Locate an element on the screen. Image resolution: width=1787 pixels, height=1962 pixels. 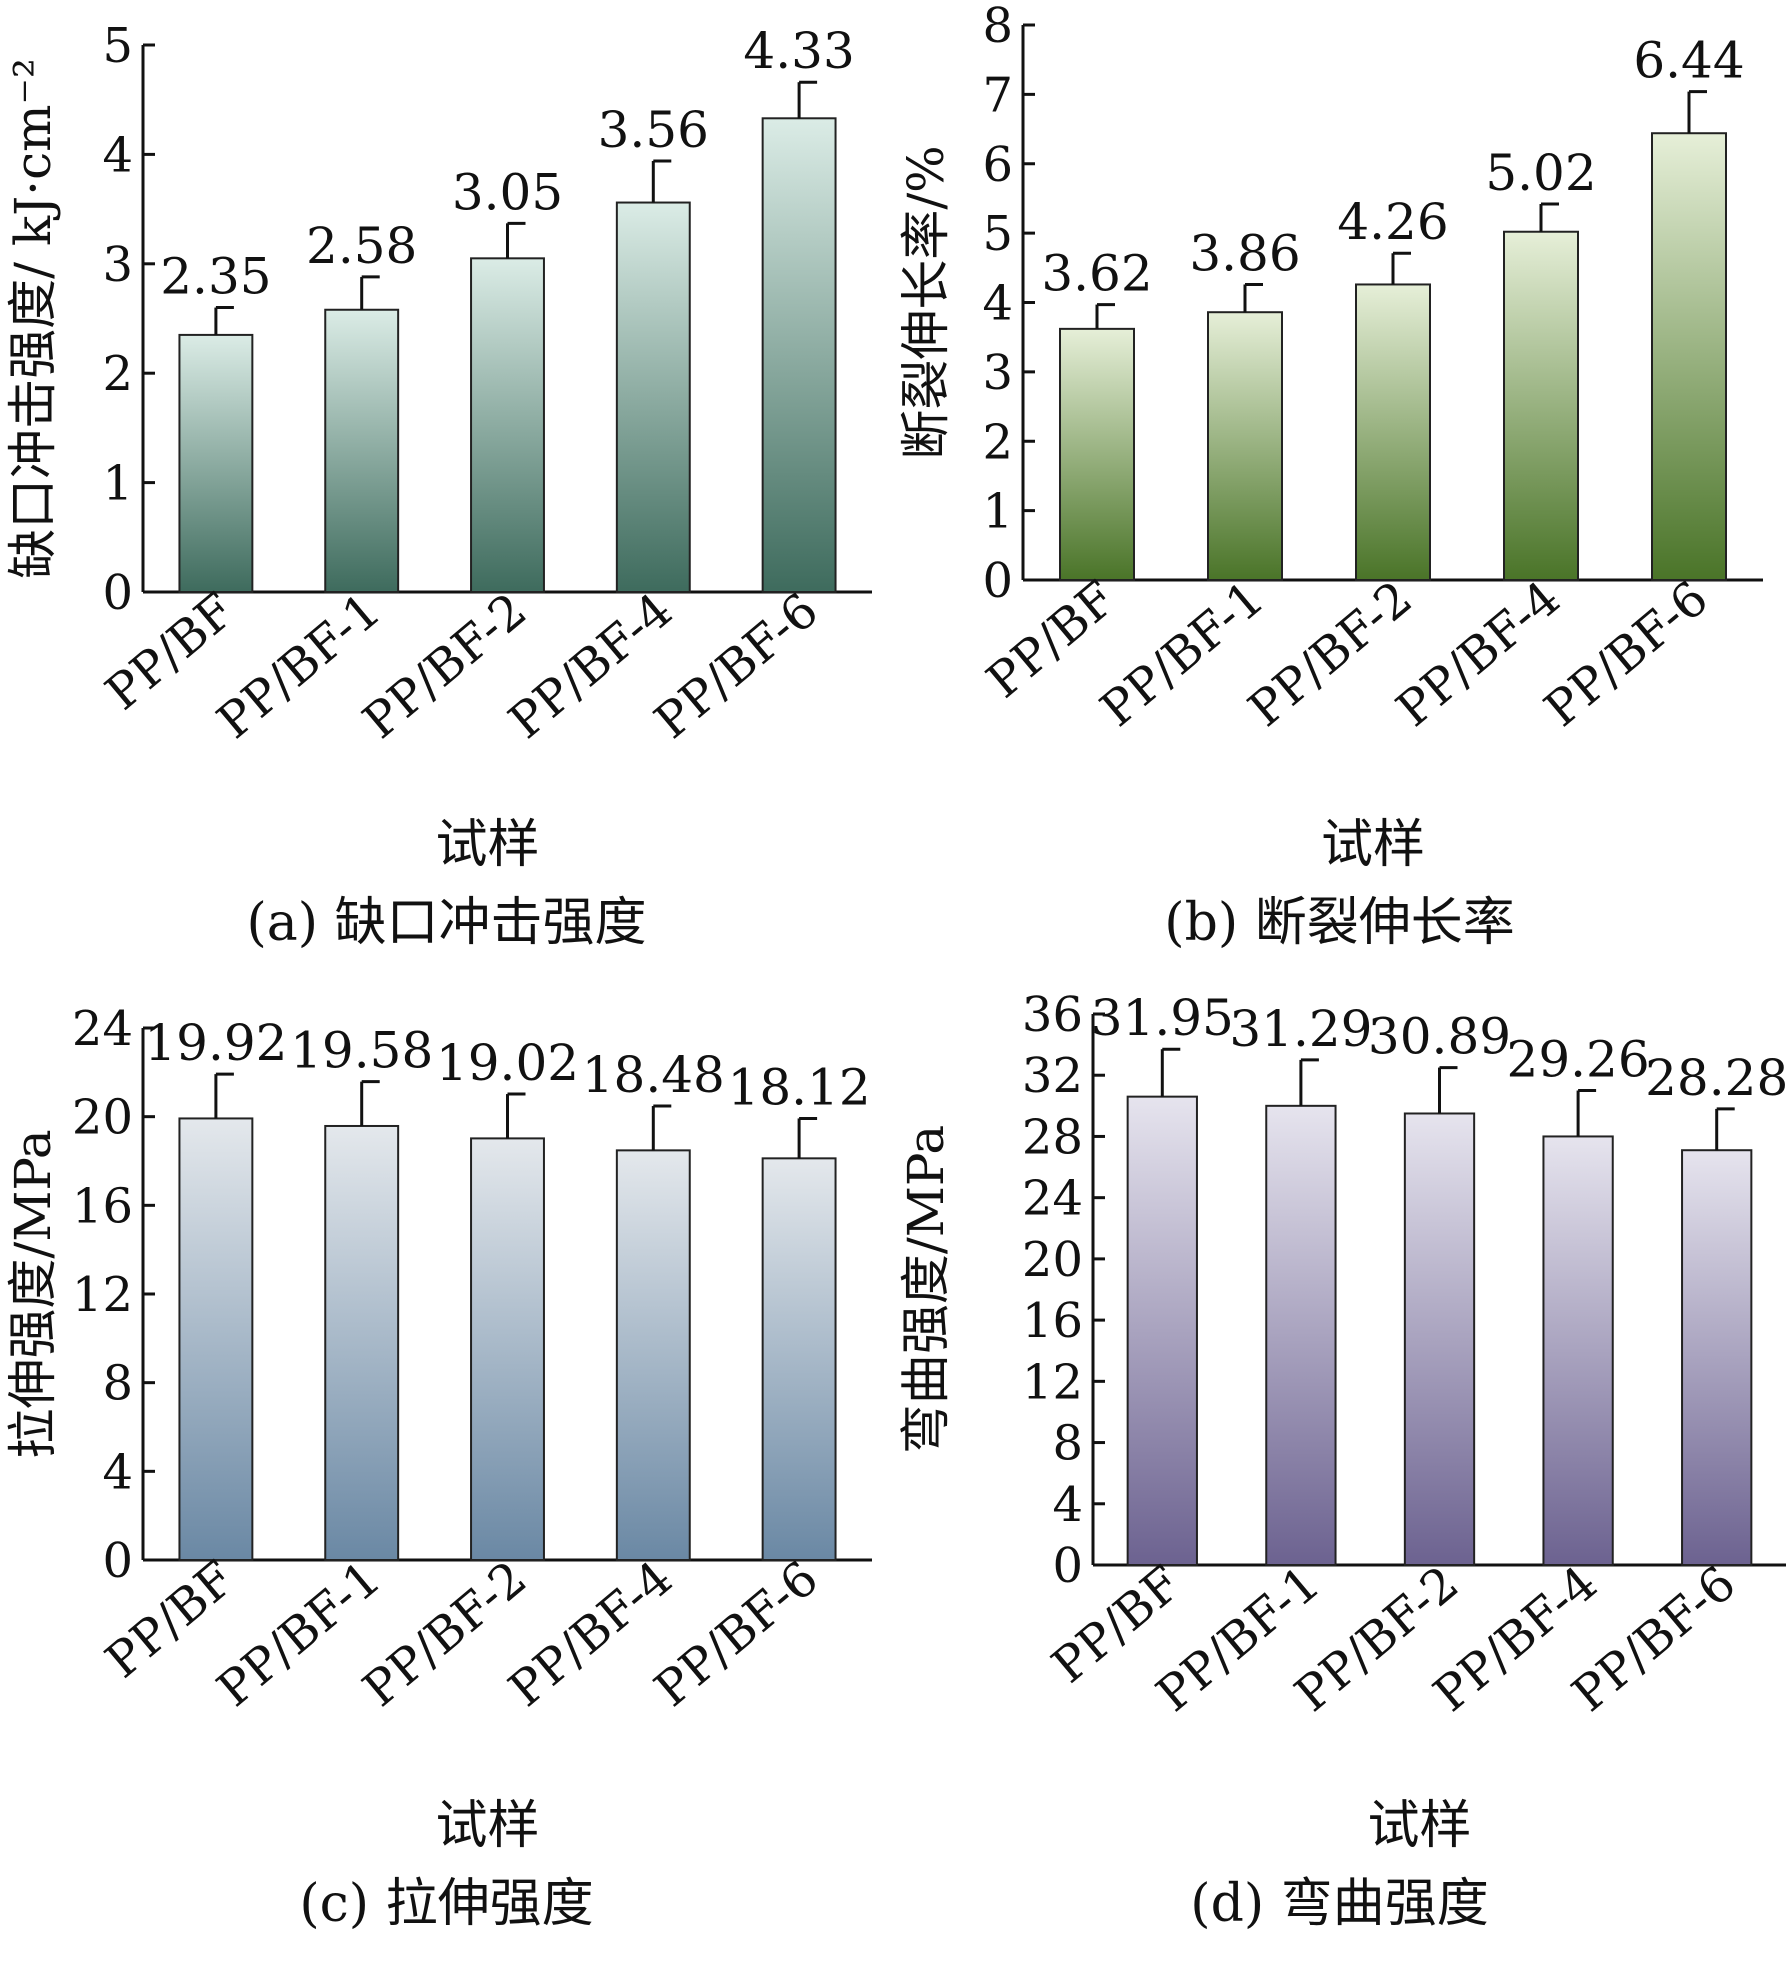
data-label: 3.62 is located at coordinates (1096, 274).